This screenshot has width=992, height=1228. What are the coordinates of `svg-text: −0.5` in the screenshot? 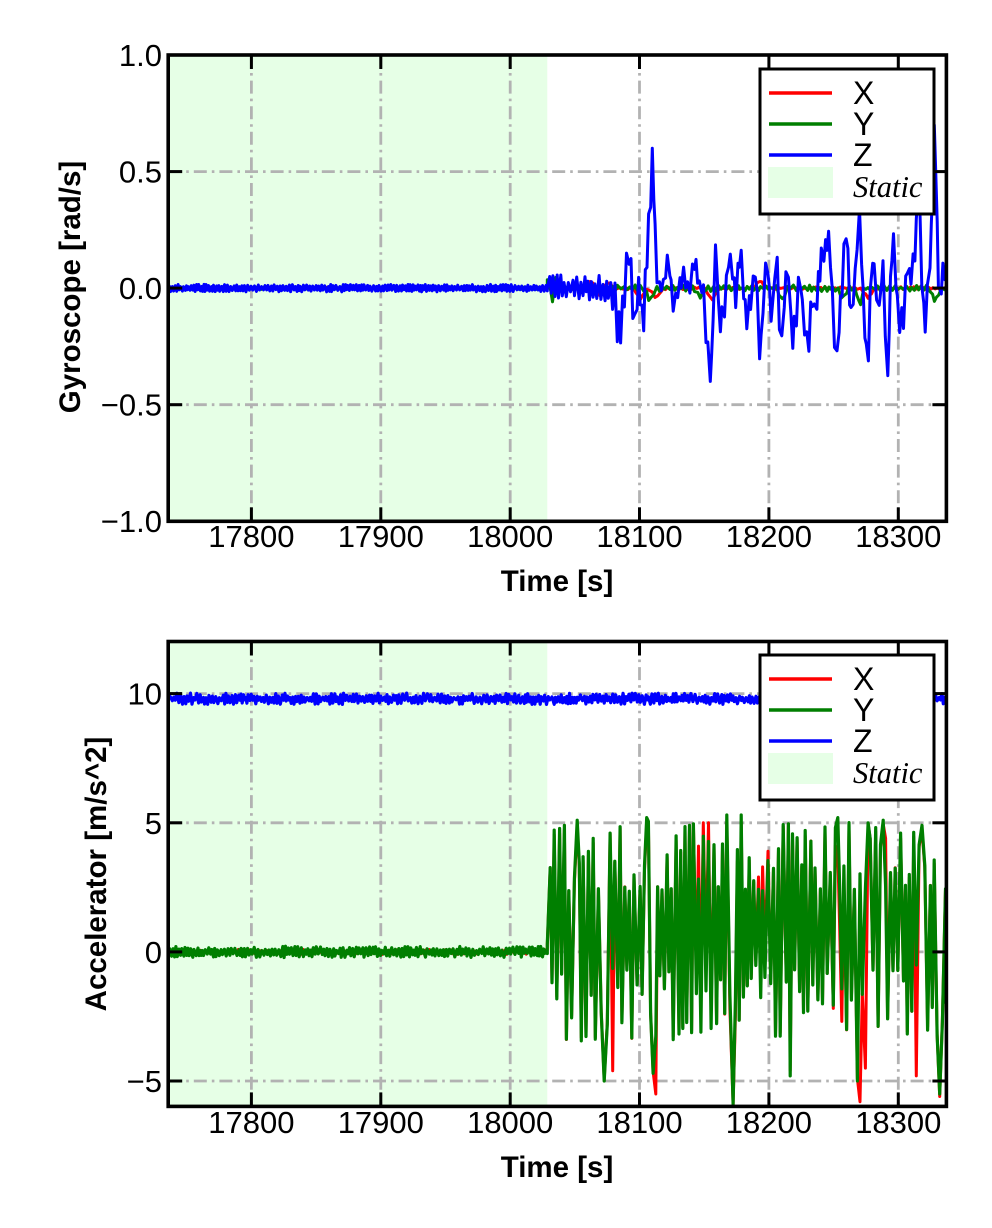 It's located at (131, 405).